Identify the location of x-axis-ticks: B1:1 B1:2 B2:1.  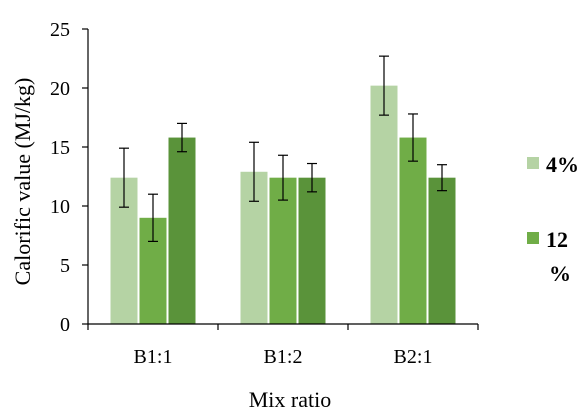
(283, 346).